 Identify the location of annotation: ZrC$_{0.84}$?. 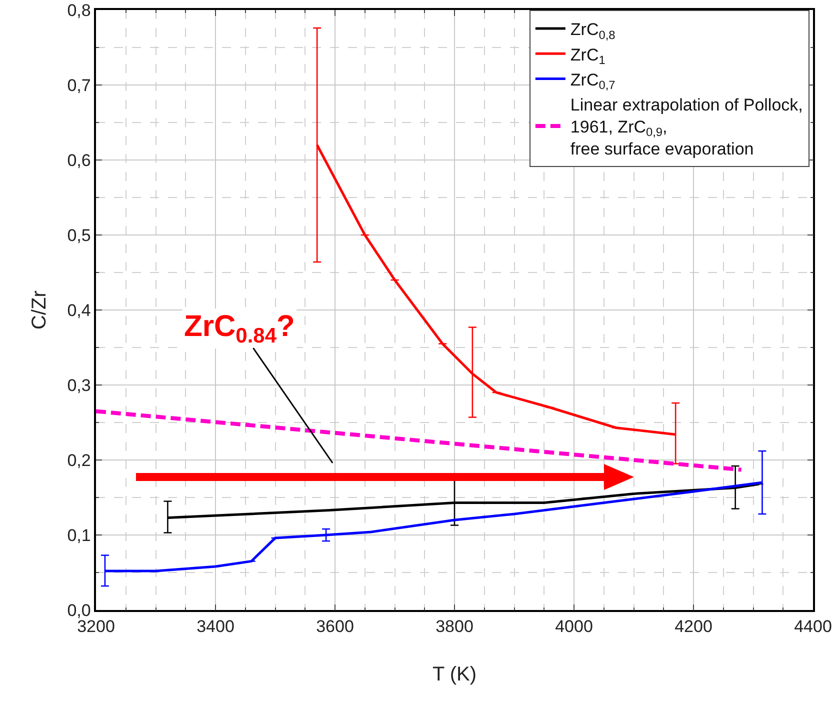
(239, 329).